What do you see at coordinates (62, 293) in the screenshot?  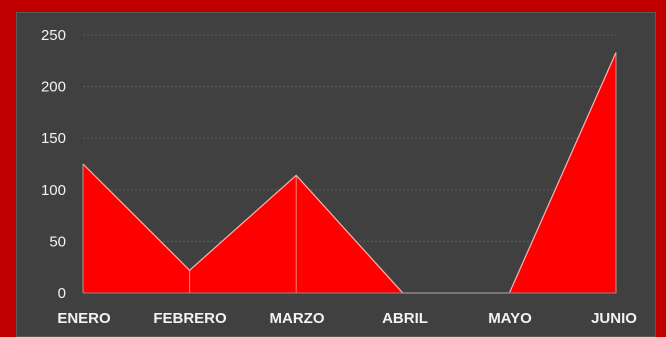 I see `y-tick-label: 0` at bounding box center [62, 293].